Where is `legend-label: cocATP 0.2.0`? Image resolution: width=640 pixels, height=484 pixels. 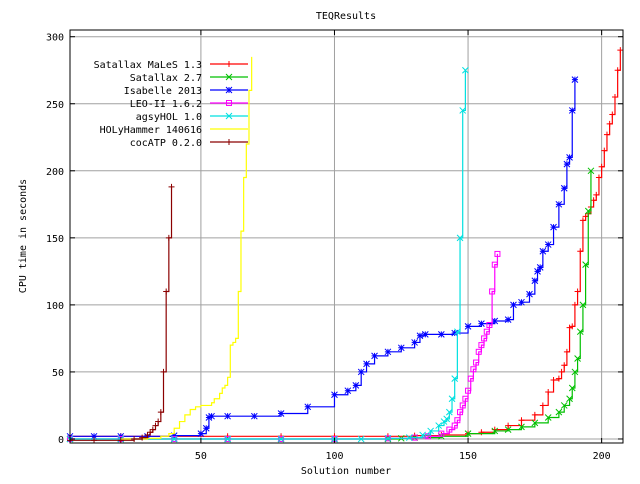
legend-label: cocATP 0.2.0 is located at coordinates (166, 143).